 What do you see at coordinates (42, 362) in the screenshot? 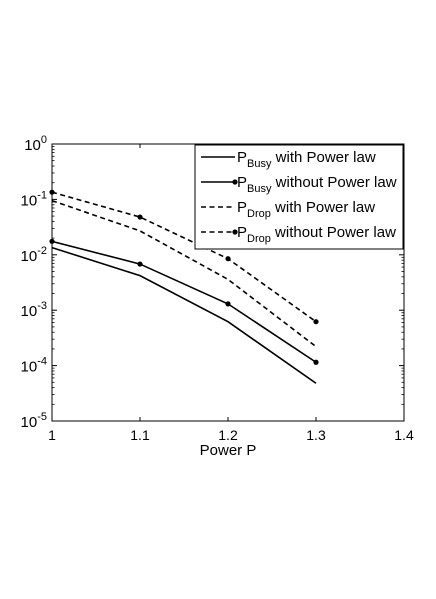
I see `y-tick-label-exponent: -4` at bounding box center [42, 362].